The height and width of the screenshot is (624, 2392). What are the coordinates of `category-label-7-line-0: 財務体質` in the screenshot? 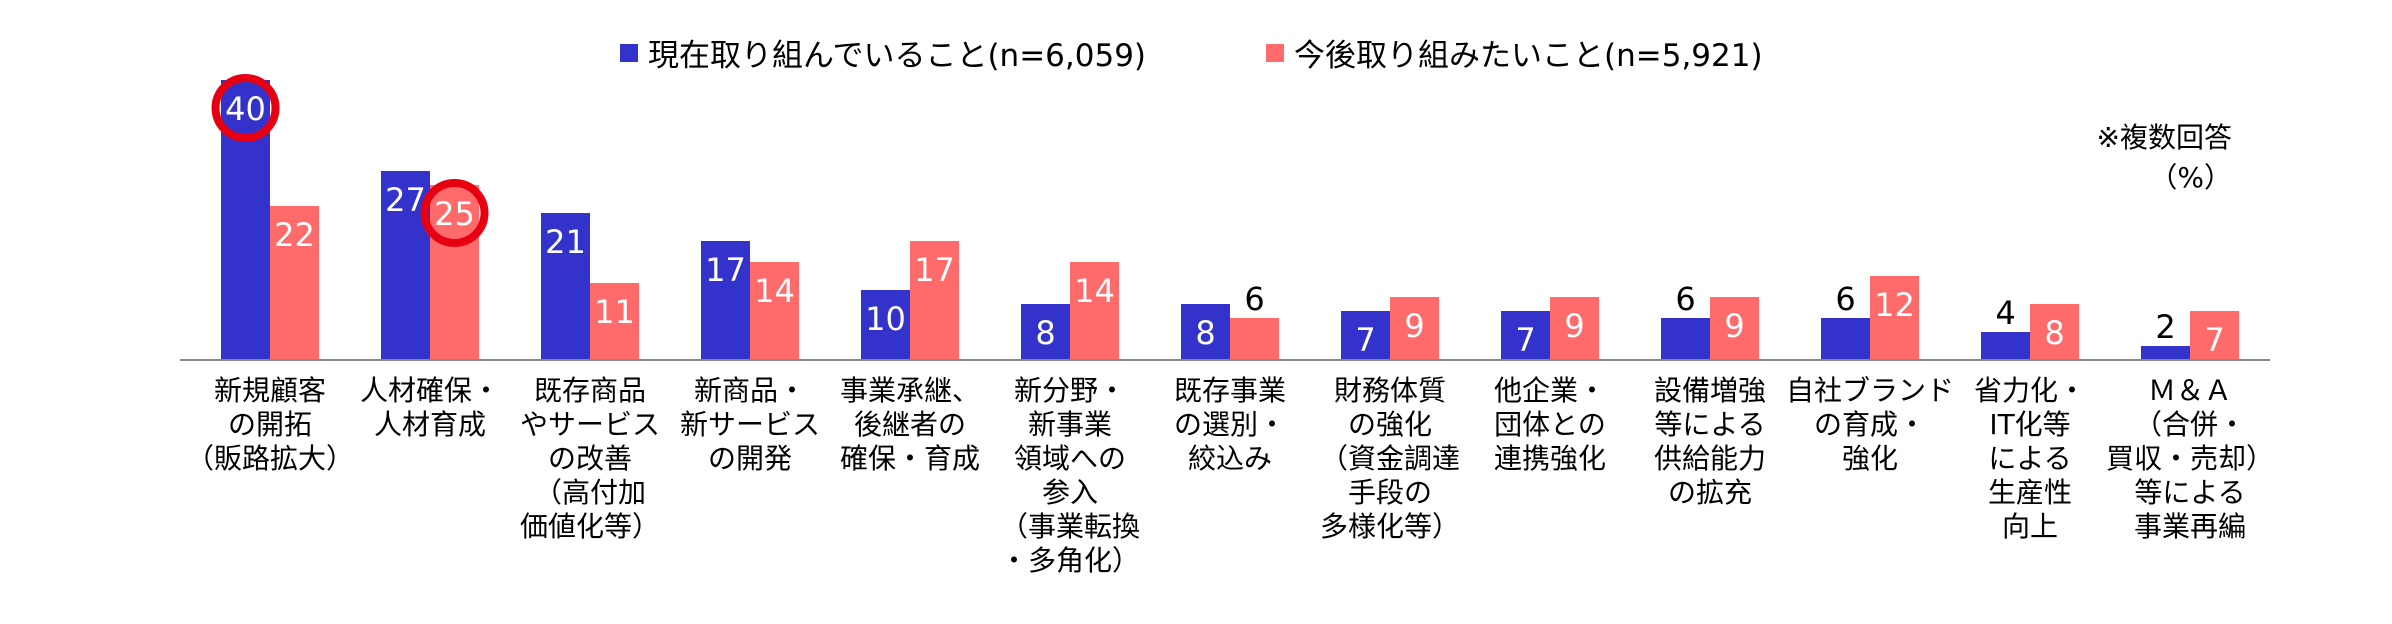 It's located at (1390, 390).